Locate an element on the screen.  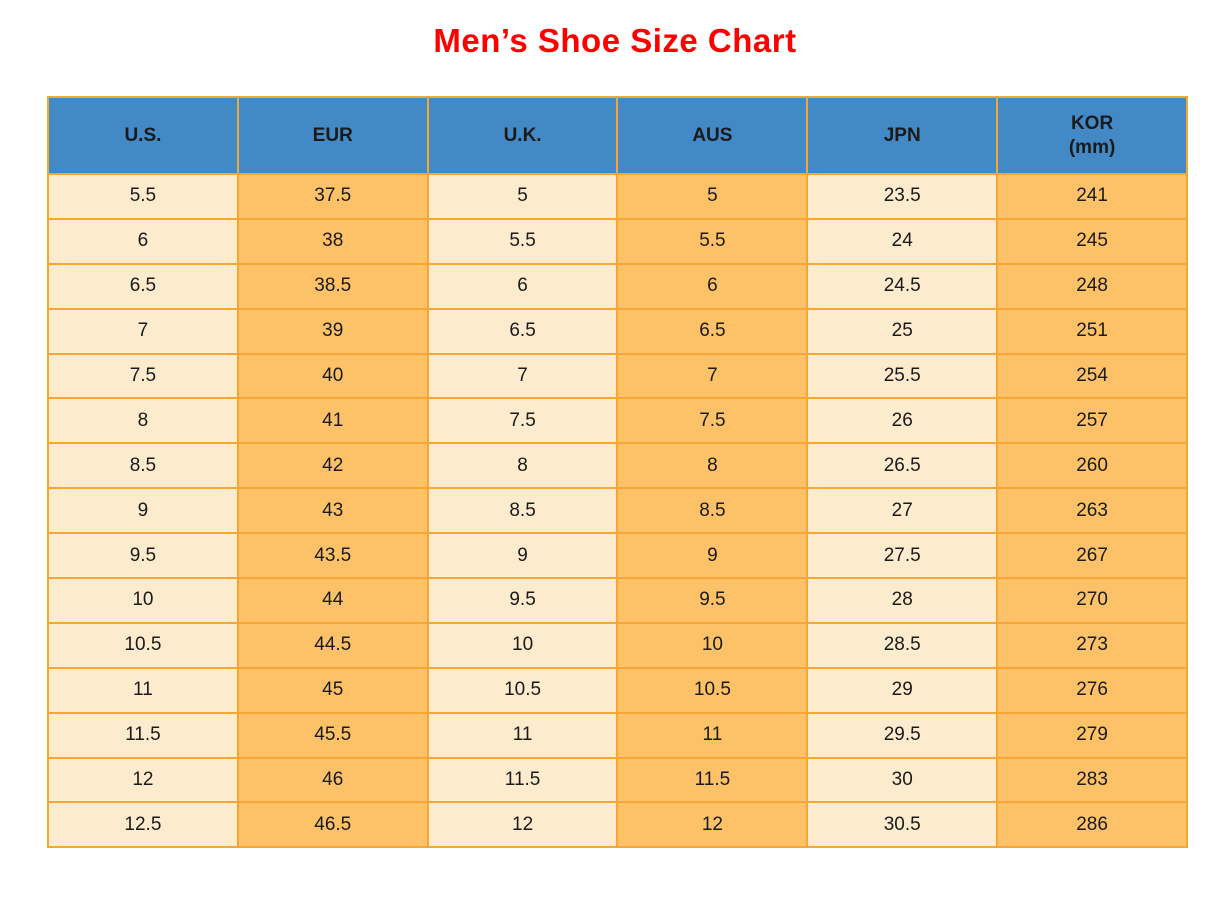
table-row: 6.5 38.5 6 6 24.5 248 is located at coordinates (617, 286).